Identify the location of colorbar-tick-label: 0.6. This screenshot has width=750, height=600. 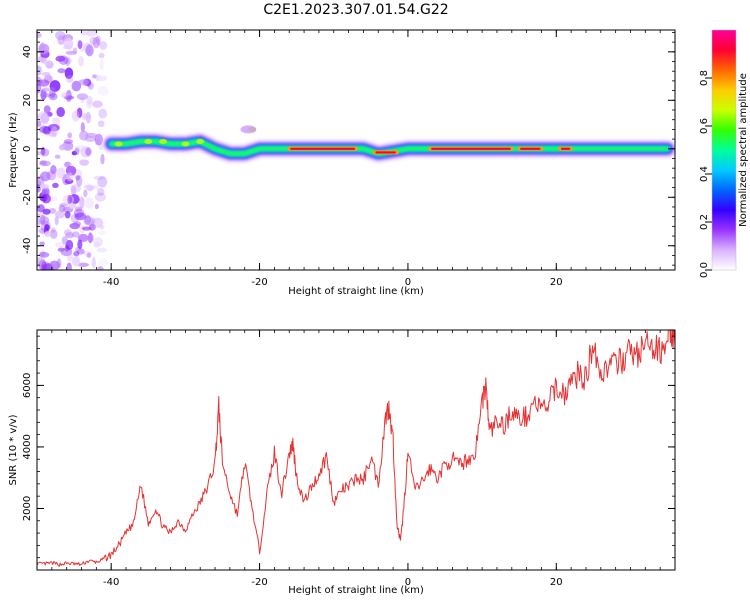
(704, 126).